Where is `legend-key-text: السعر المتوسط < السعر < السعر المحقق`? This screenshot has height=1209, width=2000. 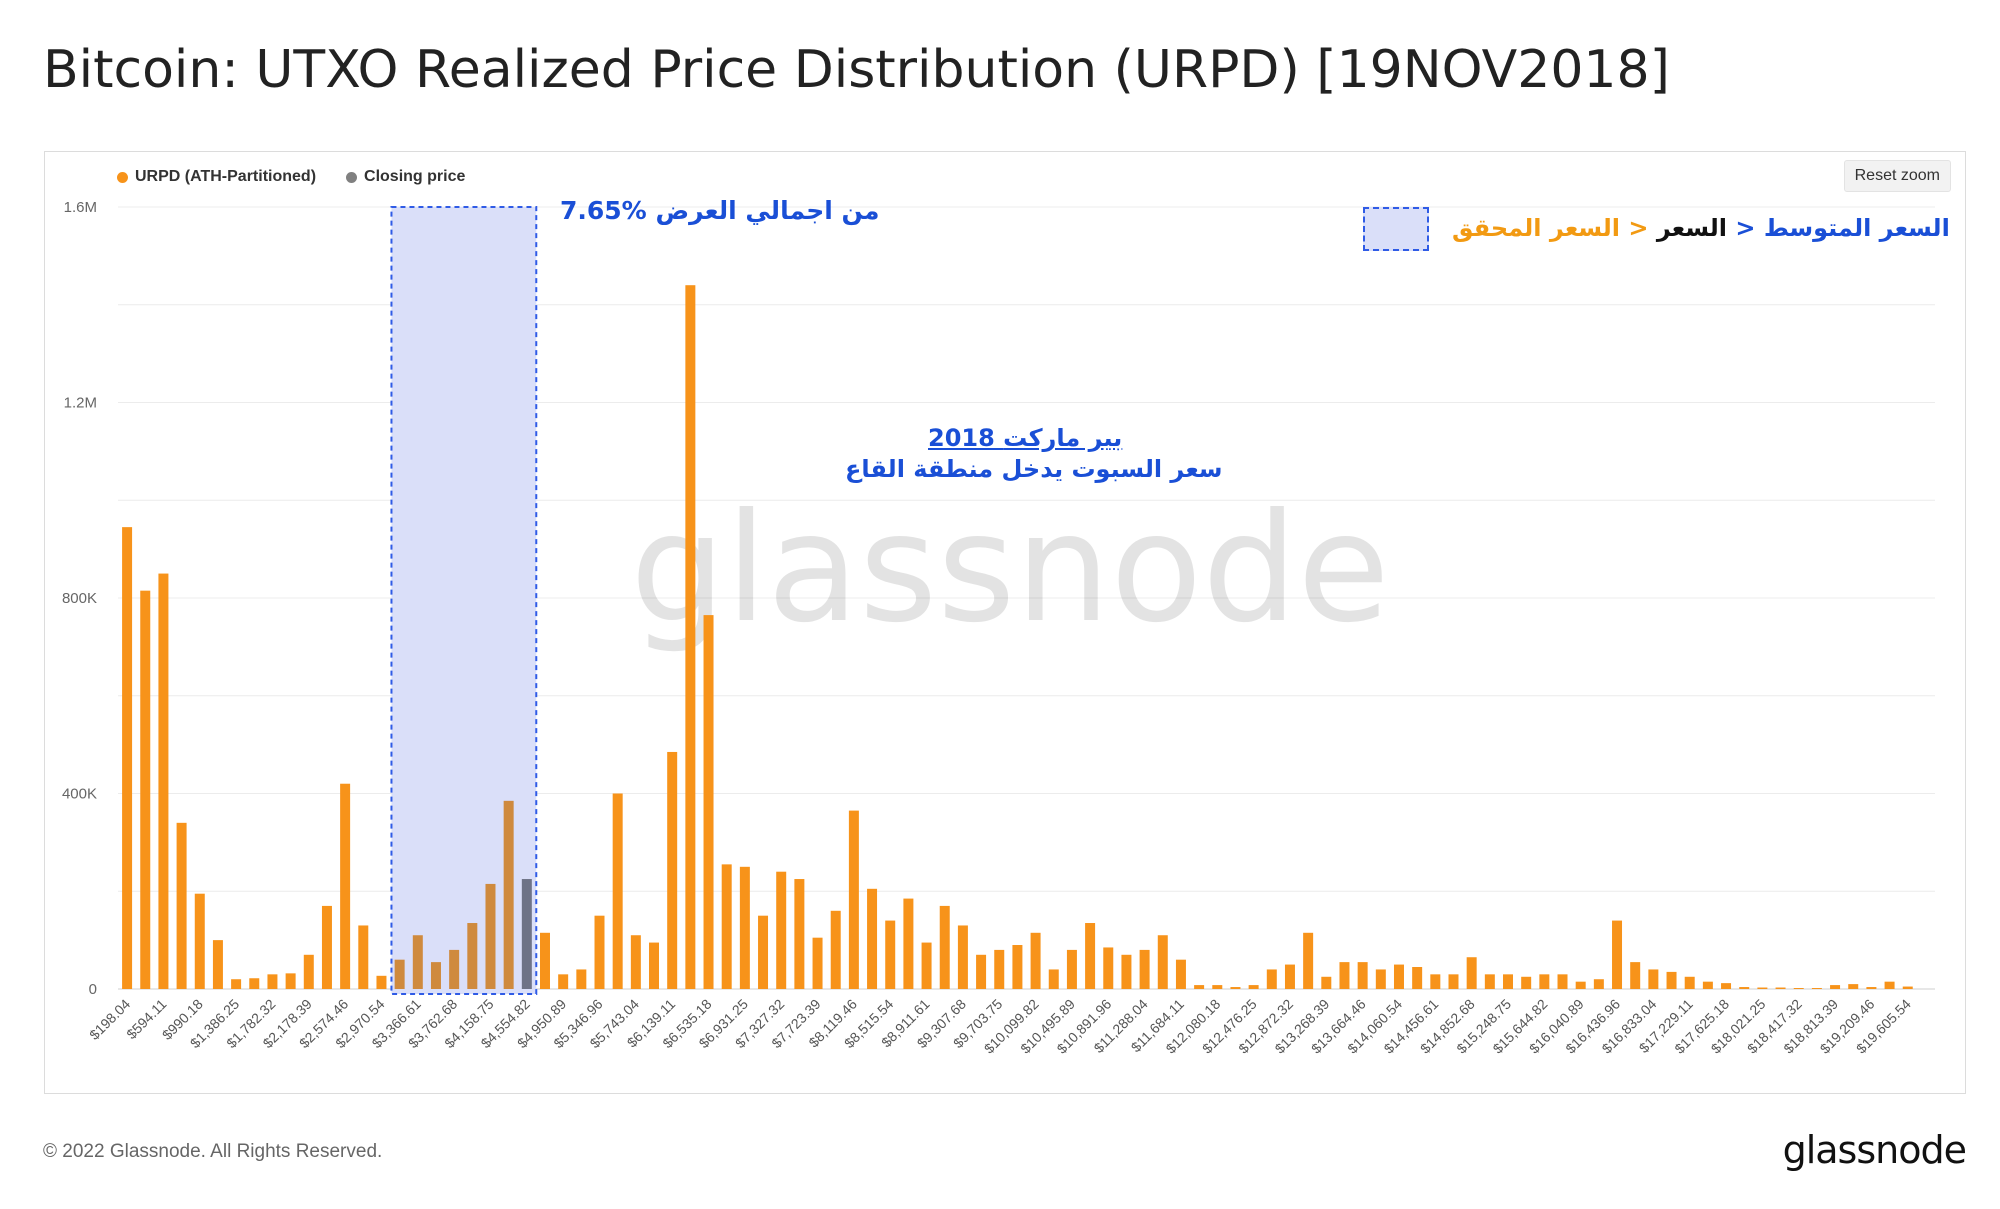 legend-key-text: السعر المتوسط < السعر < السعر المحقق is located at coordinates (1701, 228).